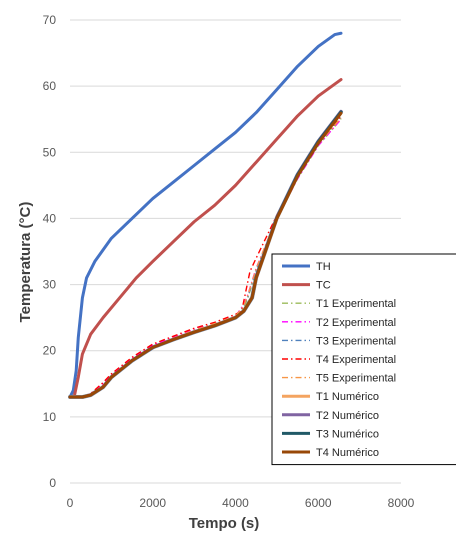 This screenshot has height=536, width=456. I want to click on x-tick-label: 6000, so click(318, 503).